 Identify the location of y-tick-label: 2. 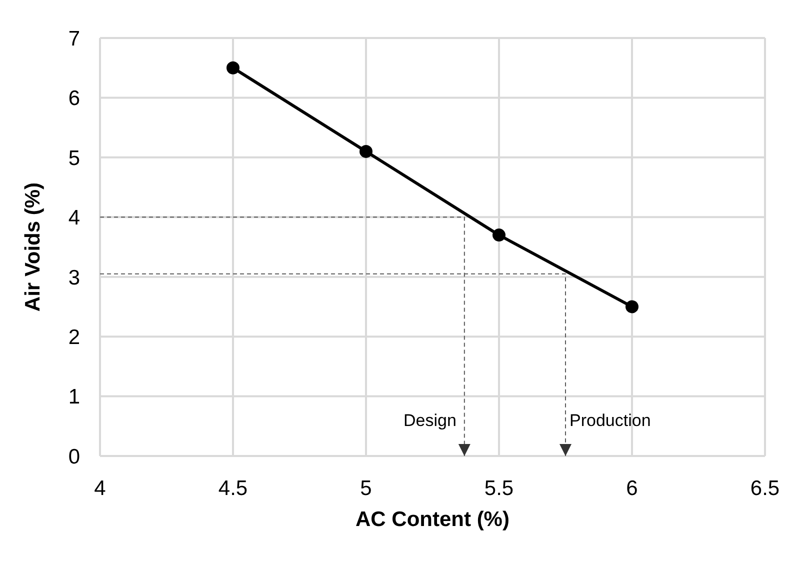
(74, 338).